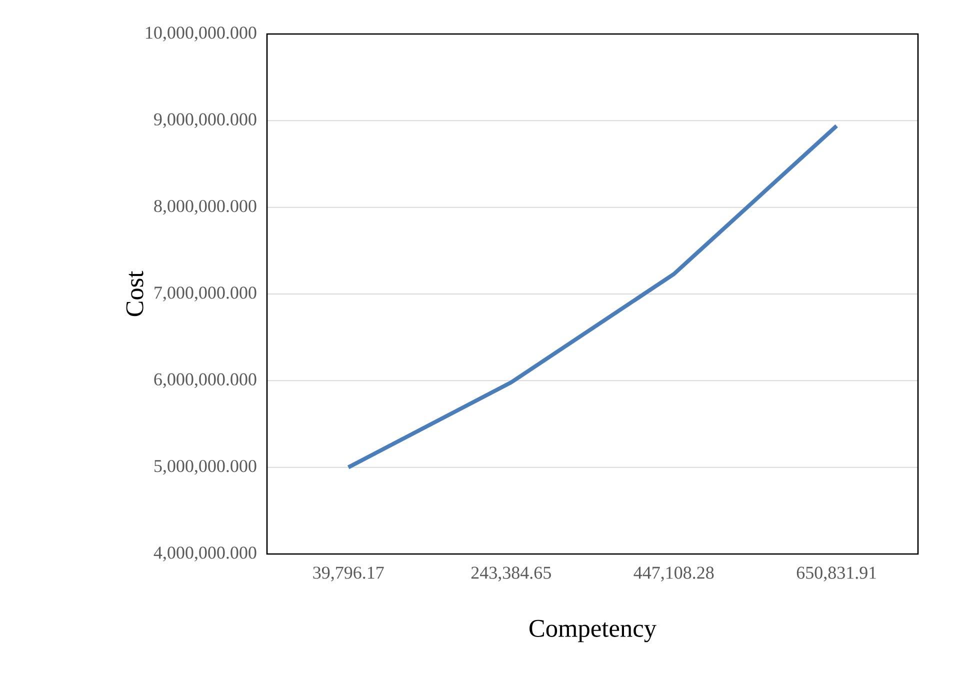 The image size is (958, 688). I want to click on x-tick-label: 447,108.28, so click(674, 574).